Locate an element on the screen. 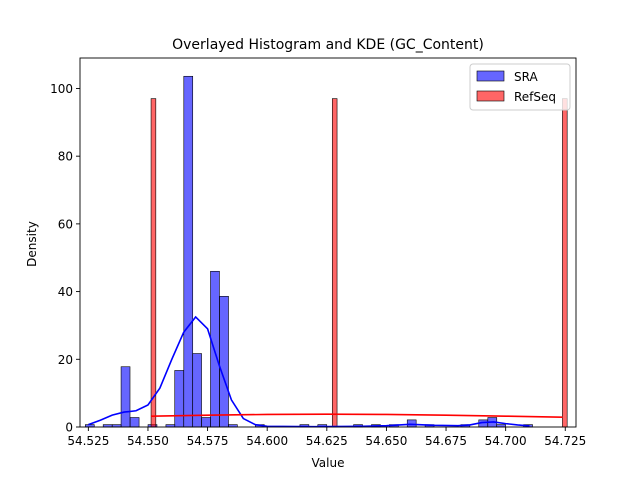 This screenshot has width=640, height=484. legend-swatch-refseq is located at coordinates (490, 96).